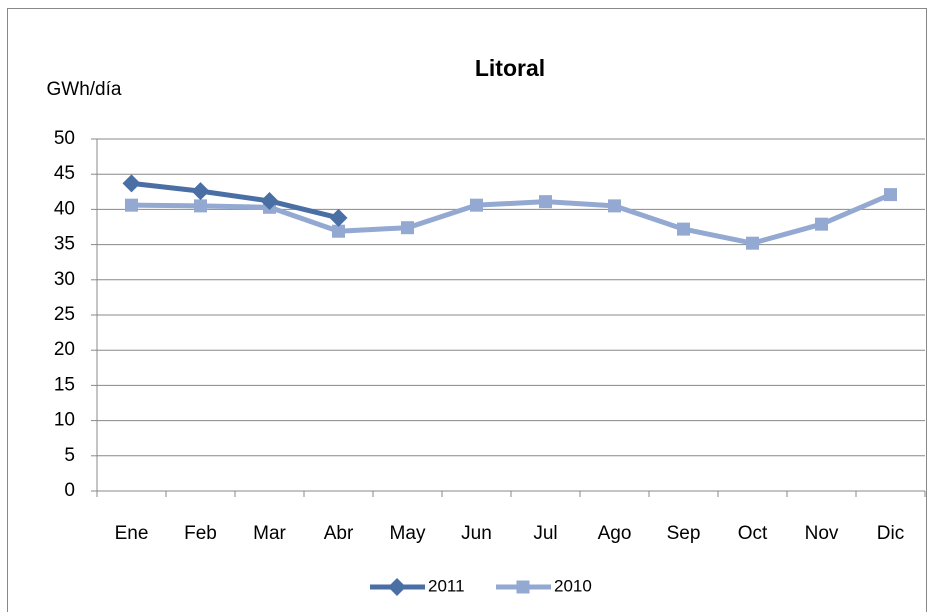 The image size is (933, 612). Describe the element at coordinates (64, 244) in the screenshot. I see `y-tick-label: 35` at that location.